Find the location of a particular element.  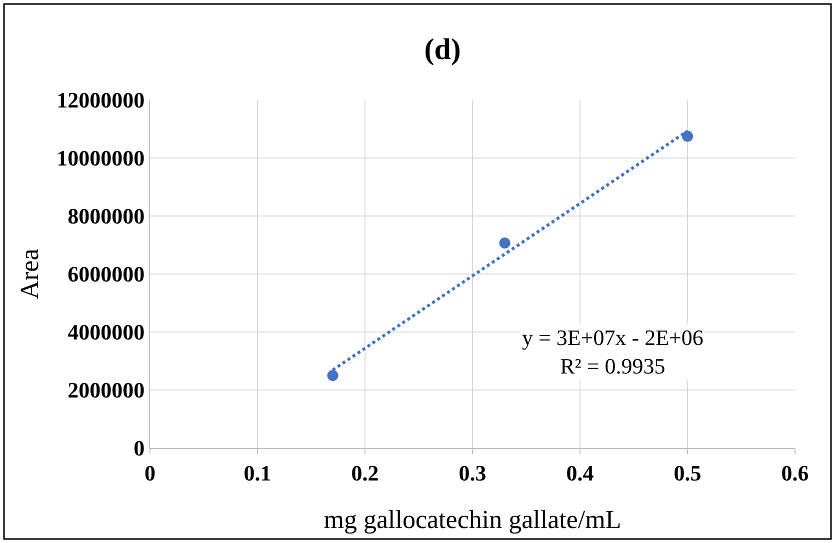

x-tick-label: 0.2 is located at coordinates (365, 473).